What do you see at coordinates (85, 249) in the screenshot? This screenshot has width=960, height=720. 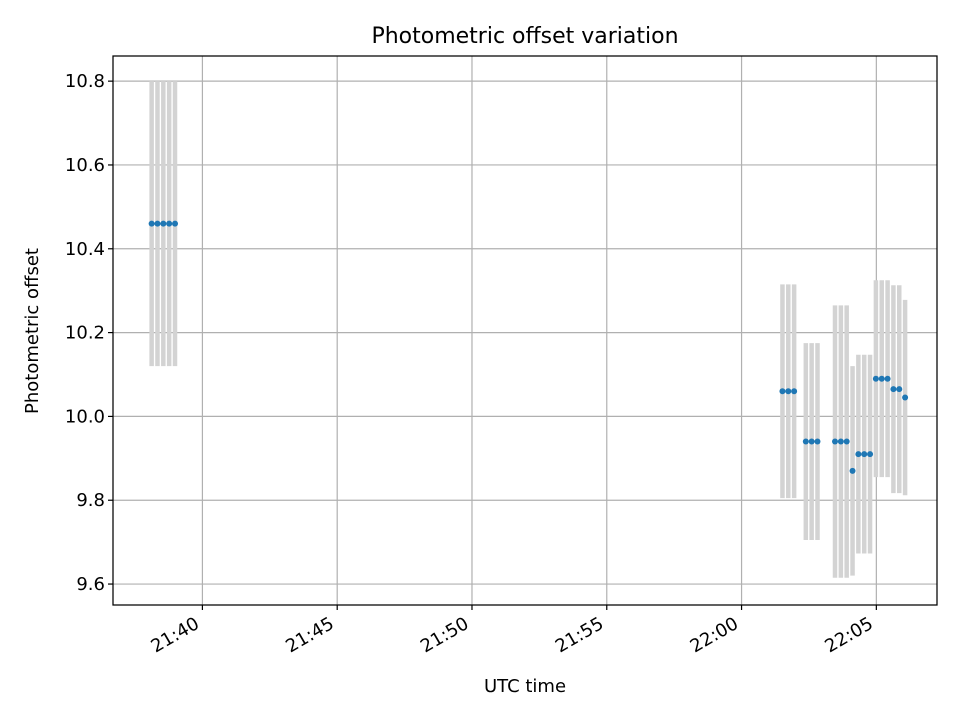 I see `y-tick-label: 10.4` at bounding box center [85, 249].